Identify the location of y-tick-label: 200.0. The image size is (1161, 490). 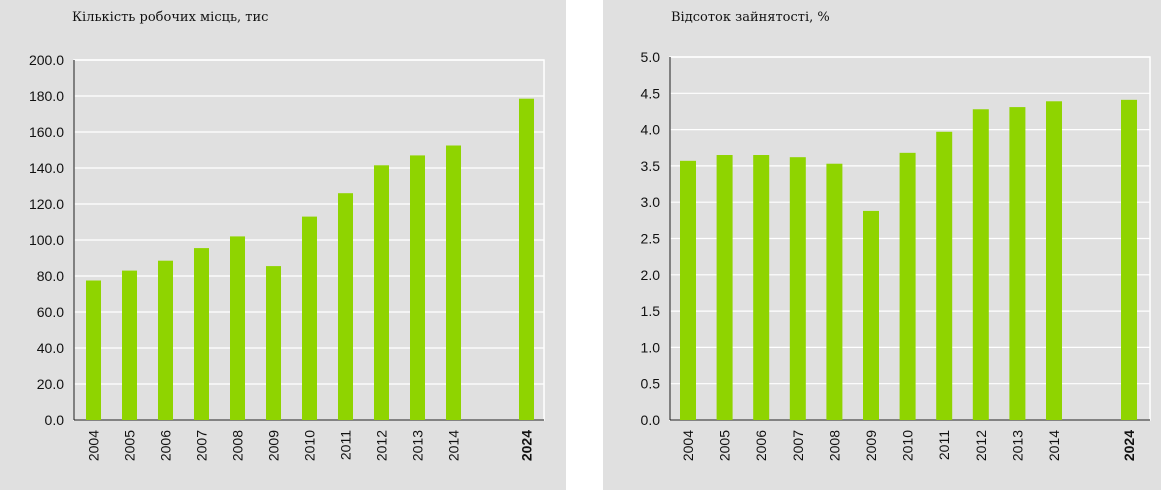
(46, 60).